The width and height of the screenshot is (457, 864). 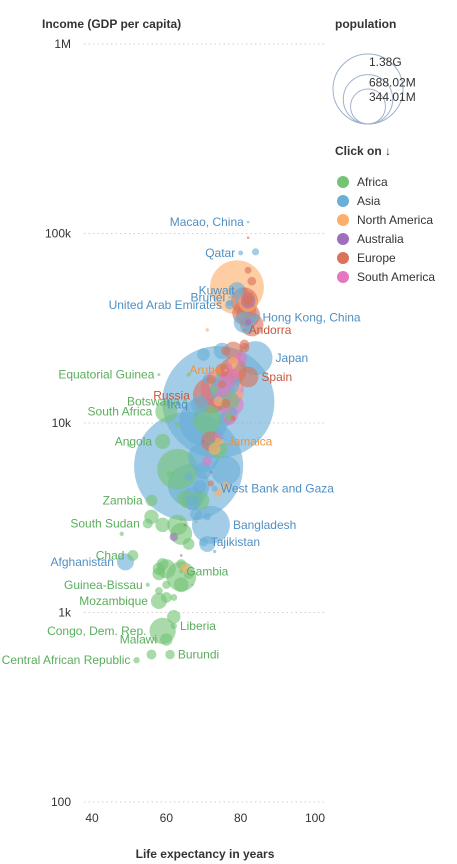 I want to click on bubble-sierra-leone, so click(x=159, y=591).